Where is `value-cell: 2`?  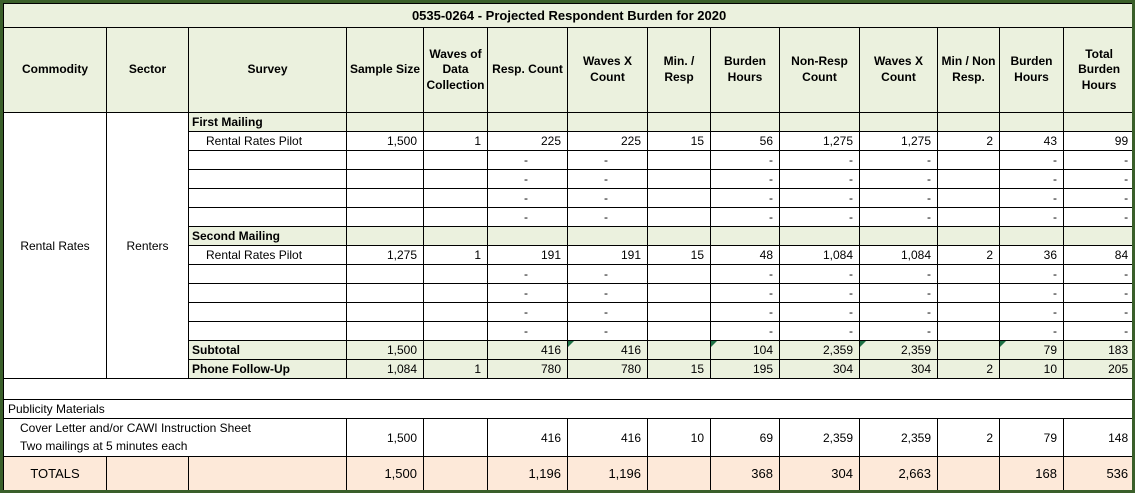 value-cell: 2 is located at coordinates (968, 255).